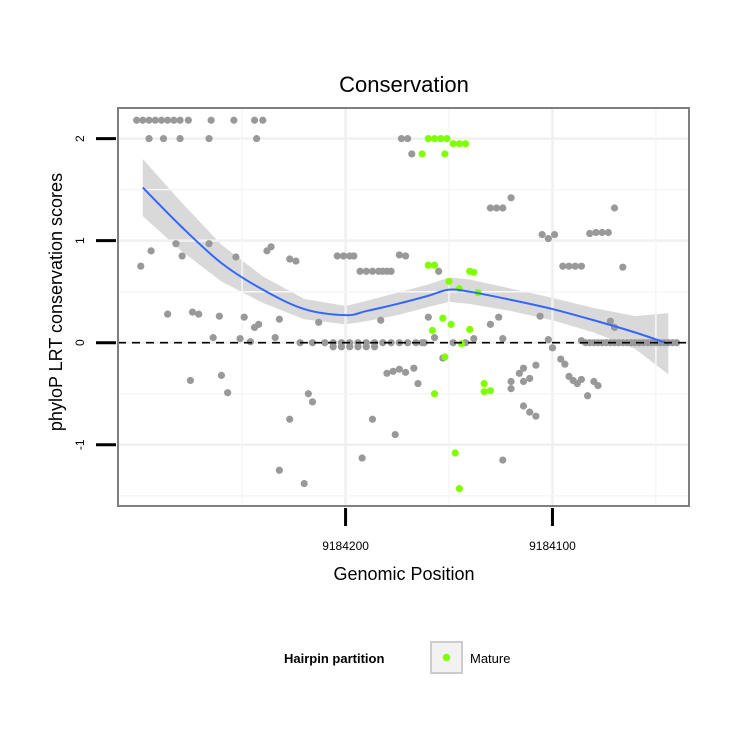 The height and width of the screenshot is (750, 750). What do you see at coordinates (405, 265) in the screenshot?
I see `smooth-curve-layer` at bounding box center [405, 265].